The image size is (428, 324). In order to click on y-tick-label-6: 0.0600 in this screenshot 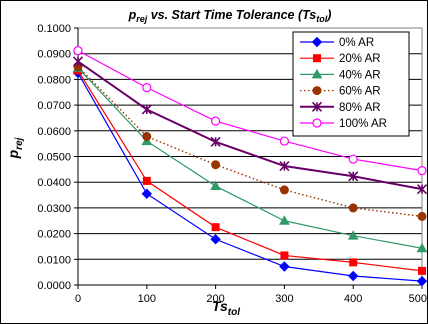, I will do `click(54, 132)`.